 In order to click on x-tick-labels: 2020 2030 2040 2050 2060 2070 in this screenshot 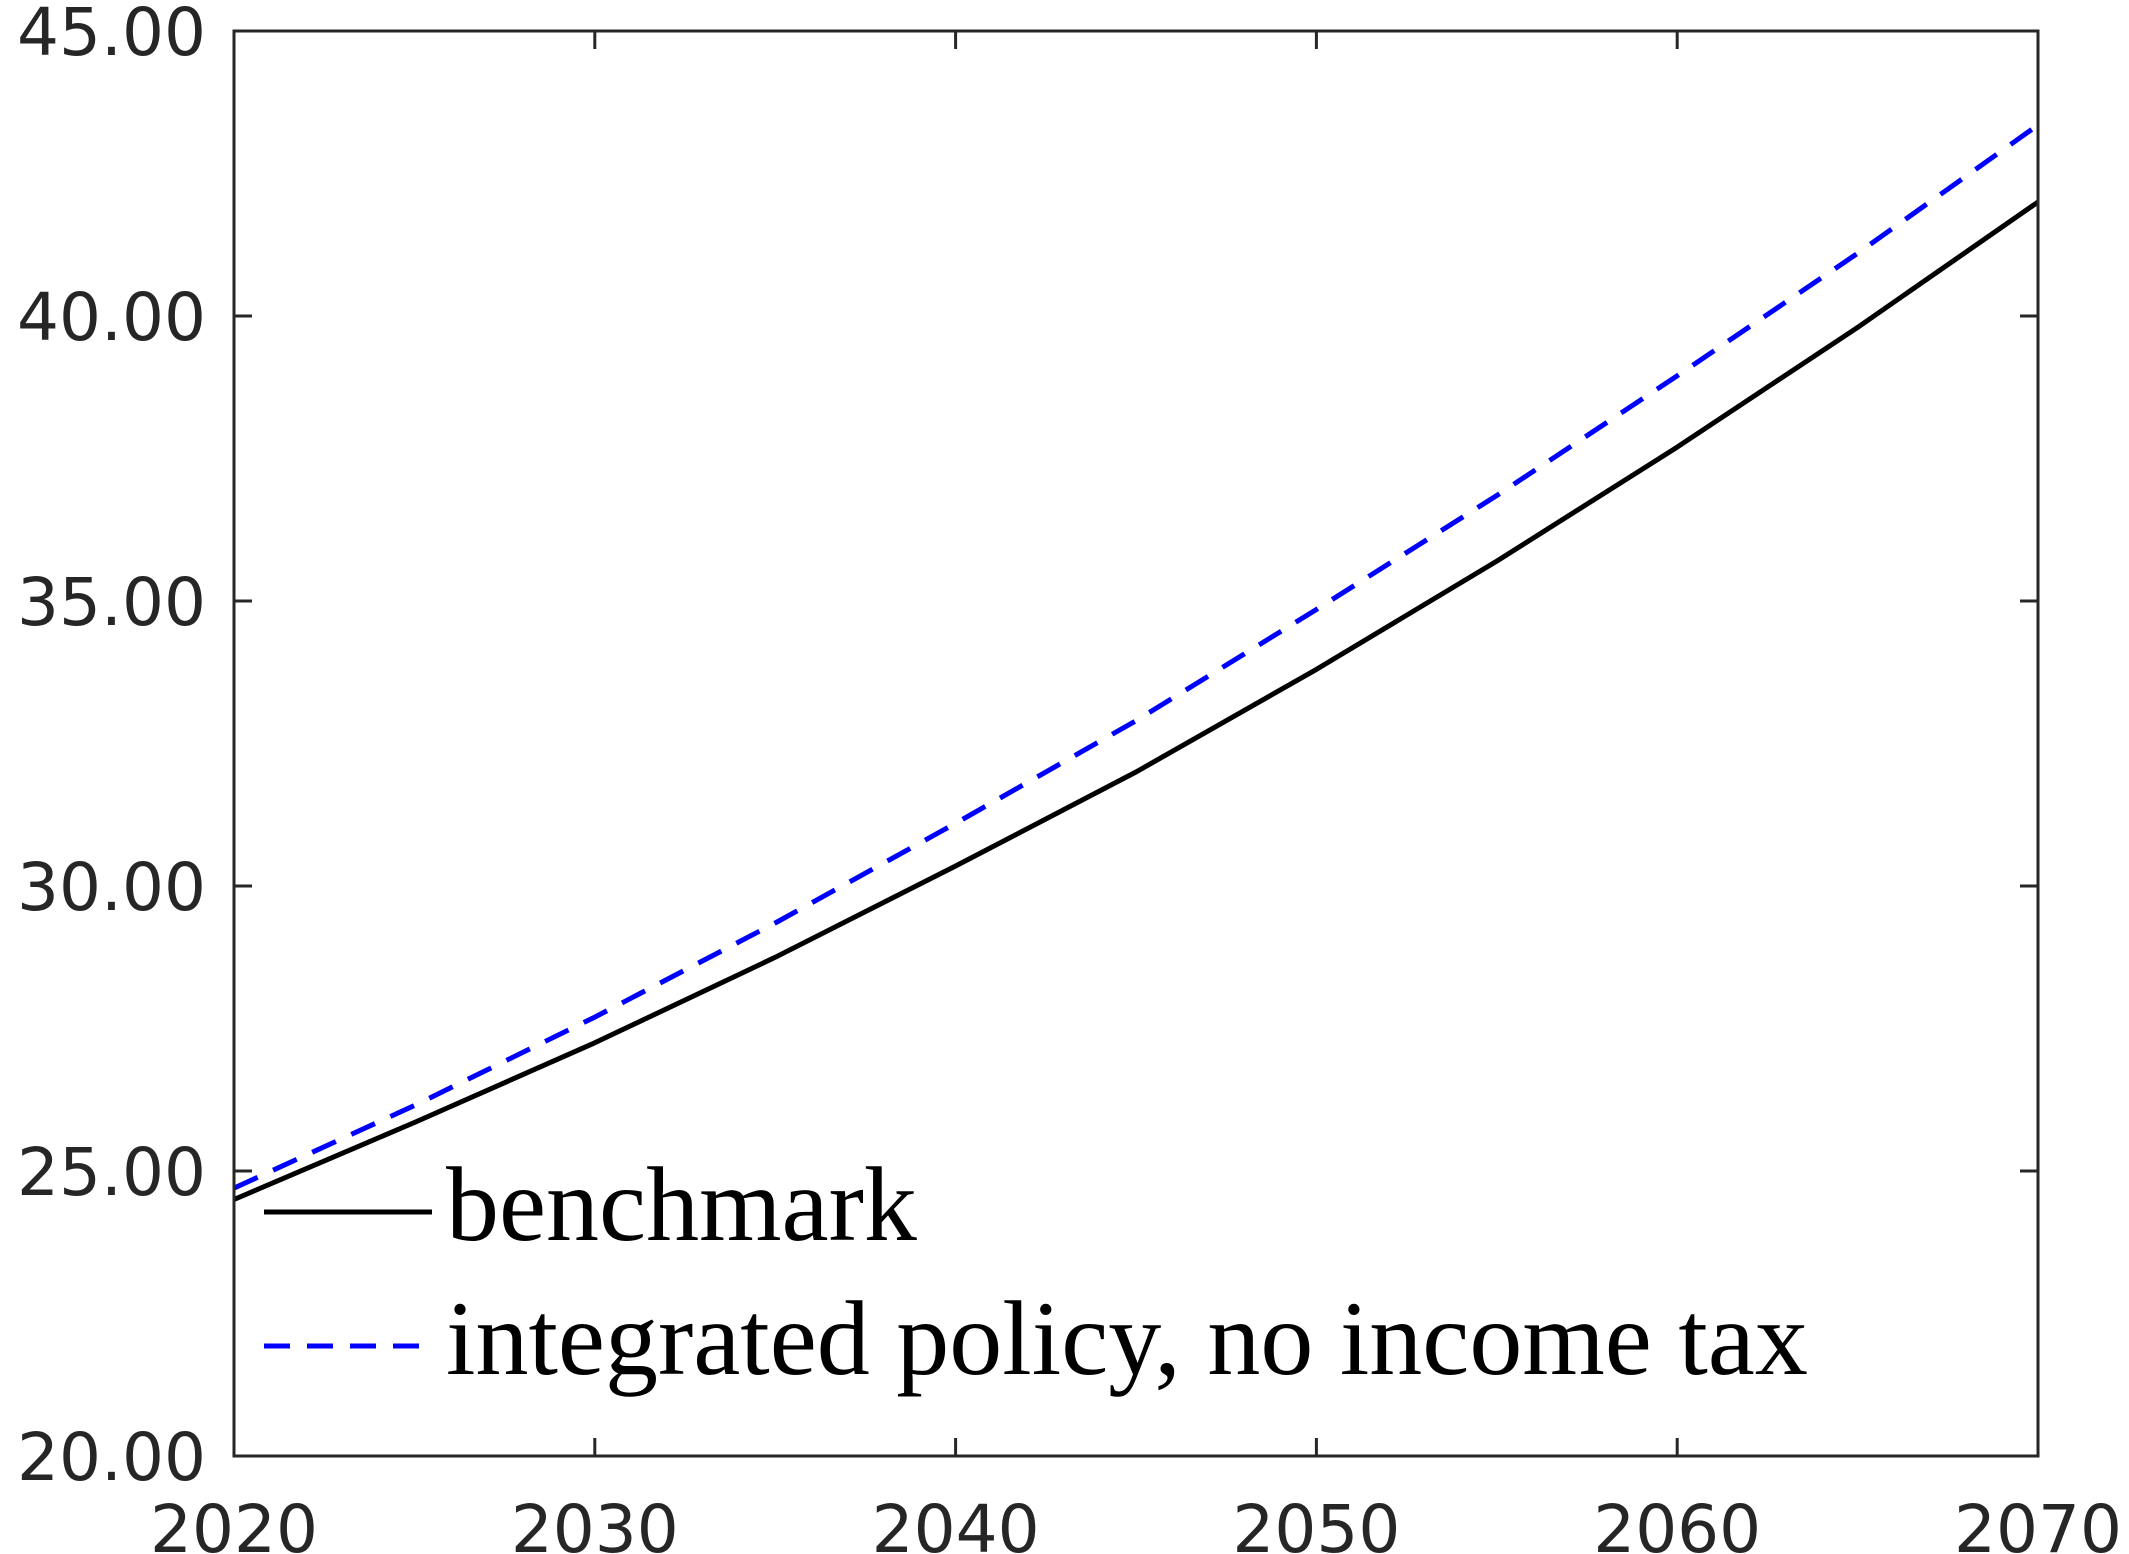, I will do `click(1136, 1522)`.